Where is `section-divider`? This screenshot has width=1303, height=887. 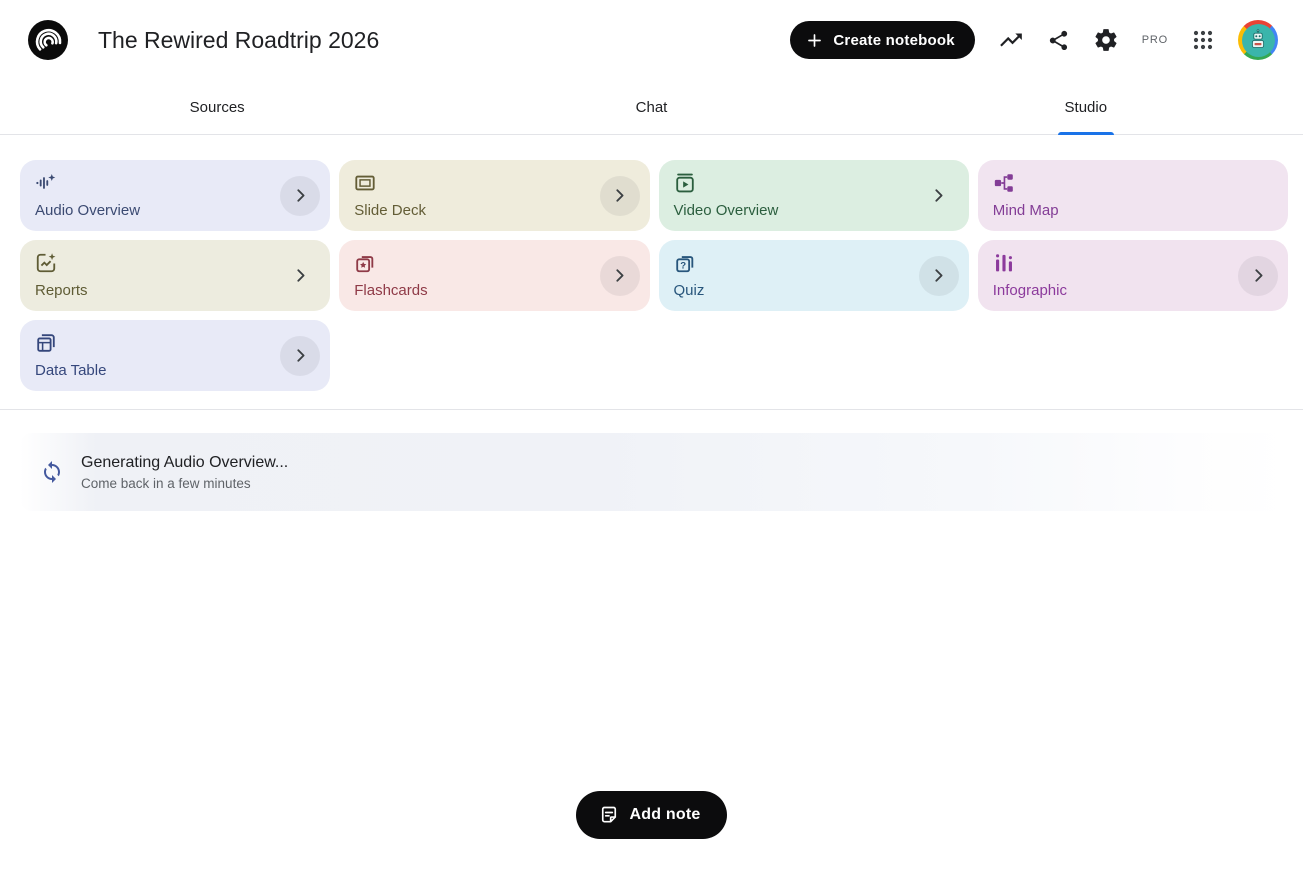 section-divider is located at coordinates (651, 409).